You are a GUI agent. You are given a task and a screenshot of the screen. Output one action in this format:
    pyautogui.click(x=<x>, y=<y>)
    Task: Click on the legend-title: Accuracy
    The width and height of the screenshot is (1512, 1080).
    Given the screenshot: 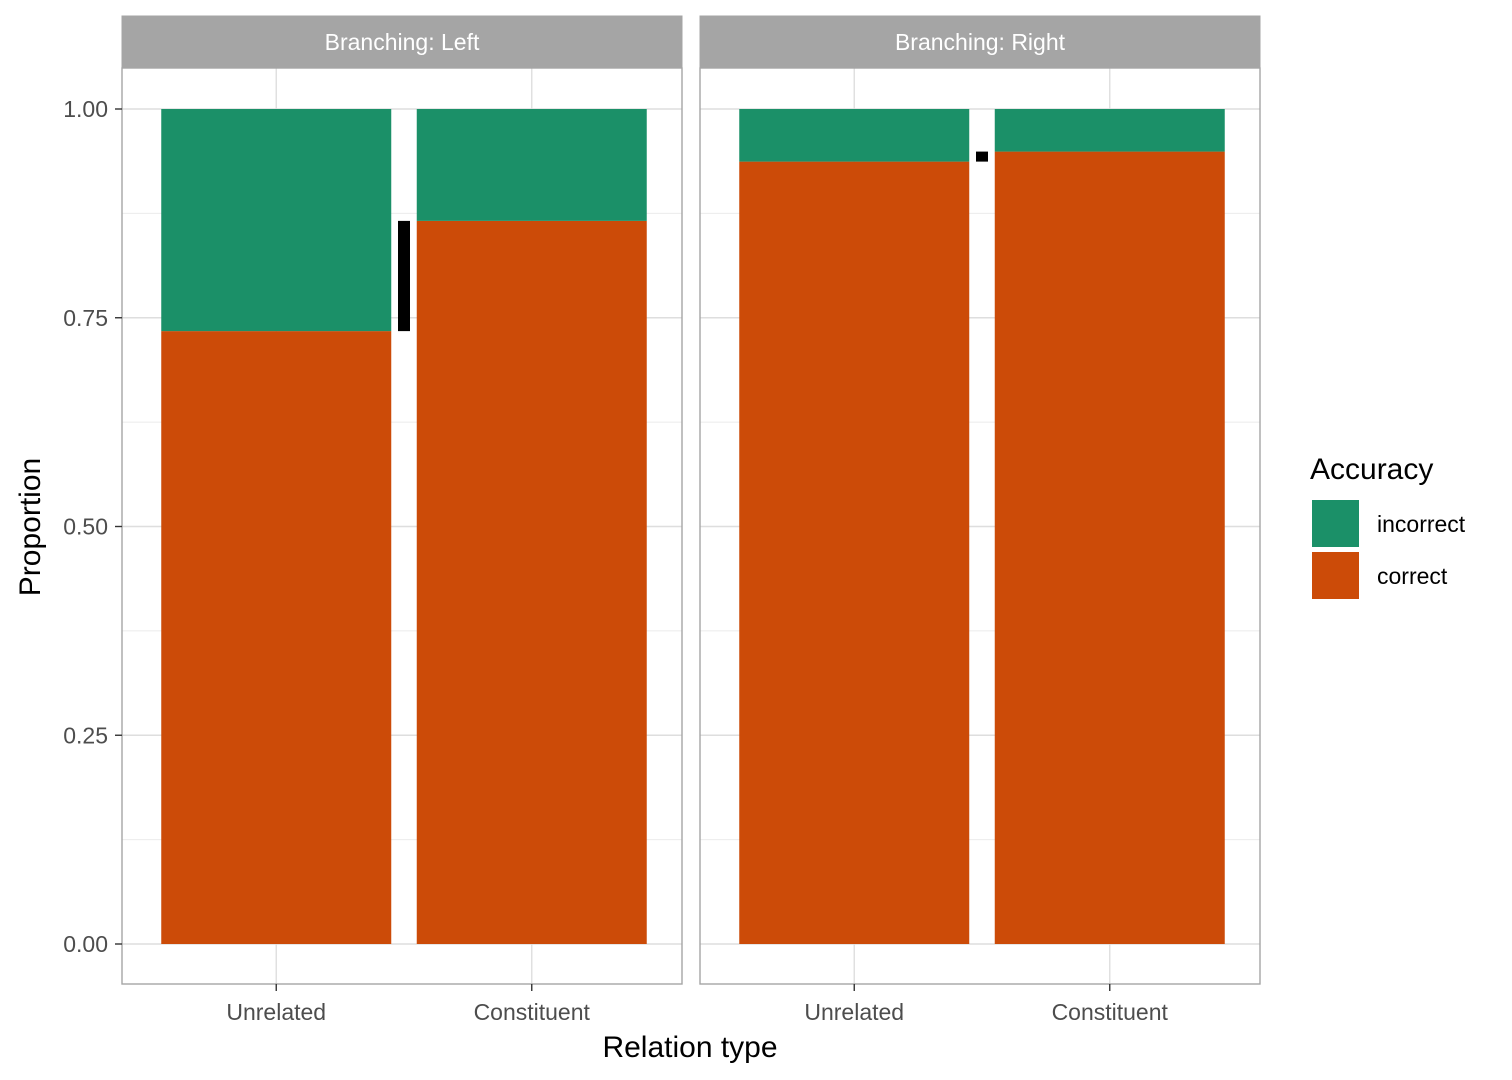 What is the action you would take?
    pyautogui.click(x=1371, y=469)
    